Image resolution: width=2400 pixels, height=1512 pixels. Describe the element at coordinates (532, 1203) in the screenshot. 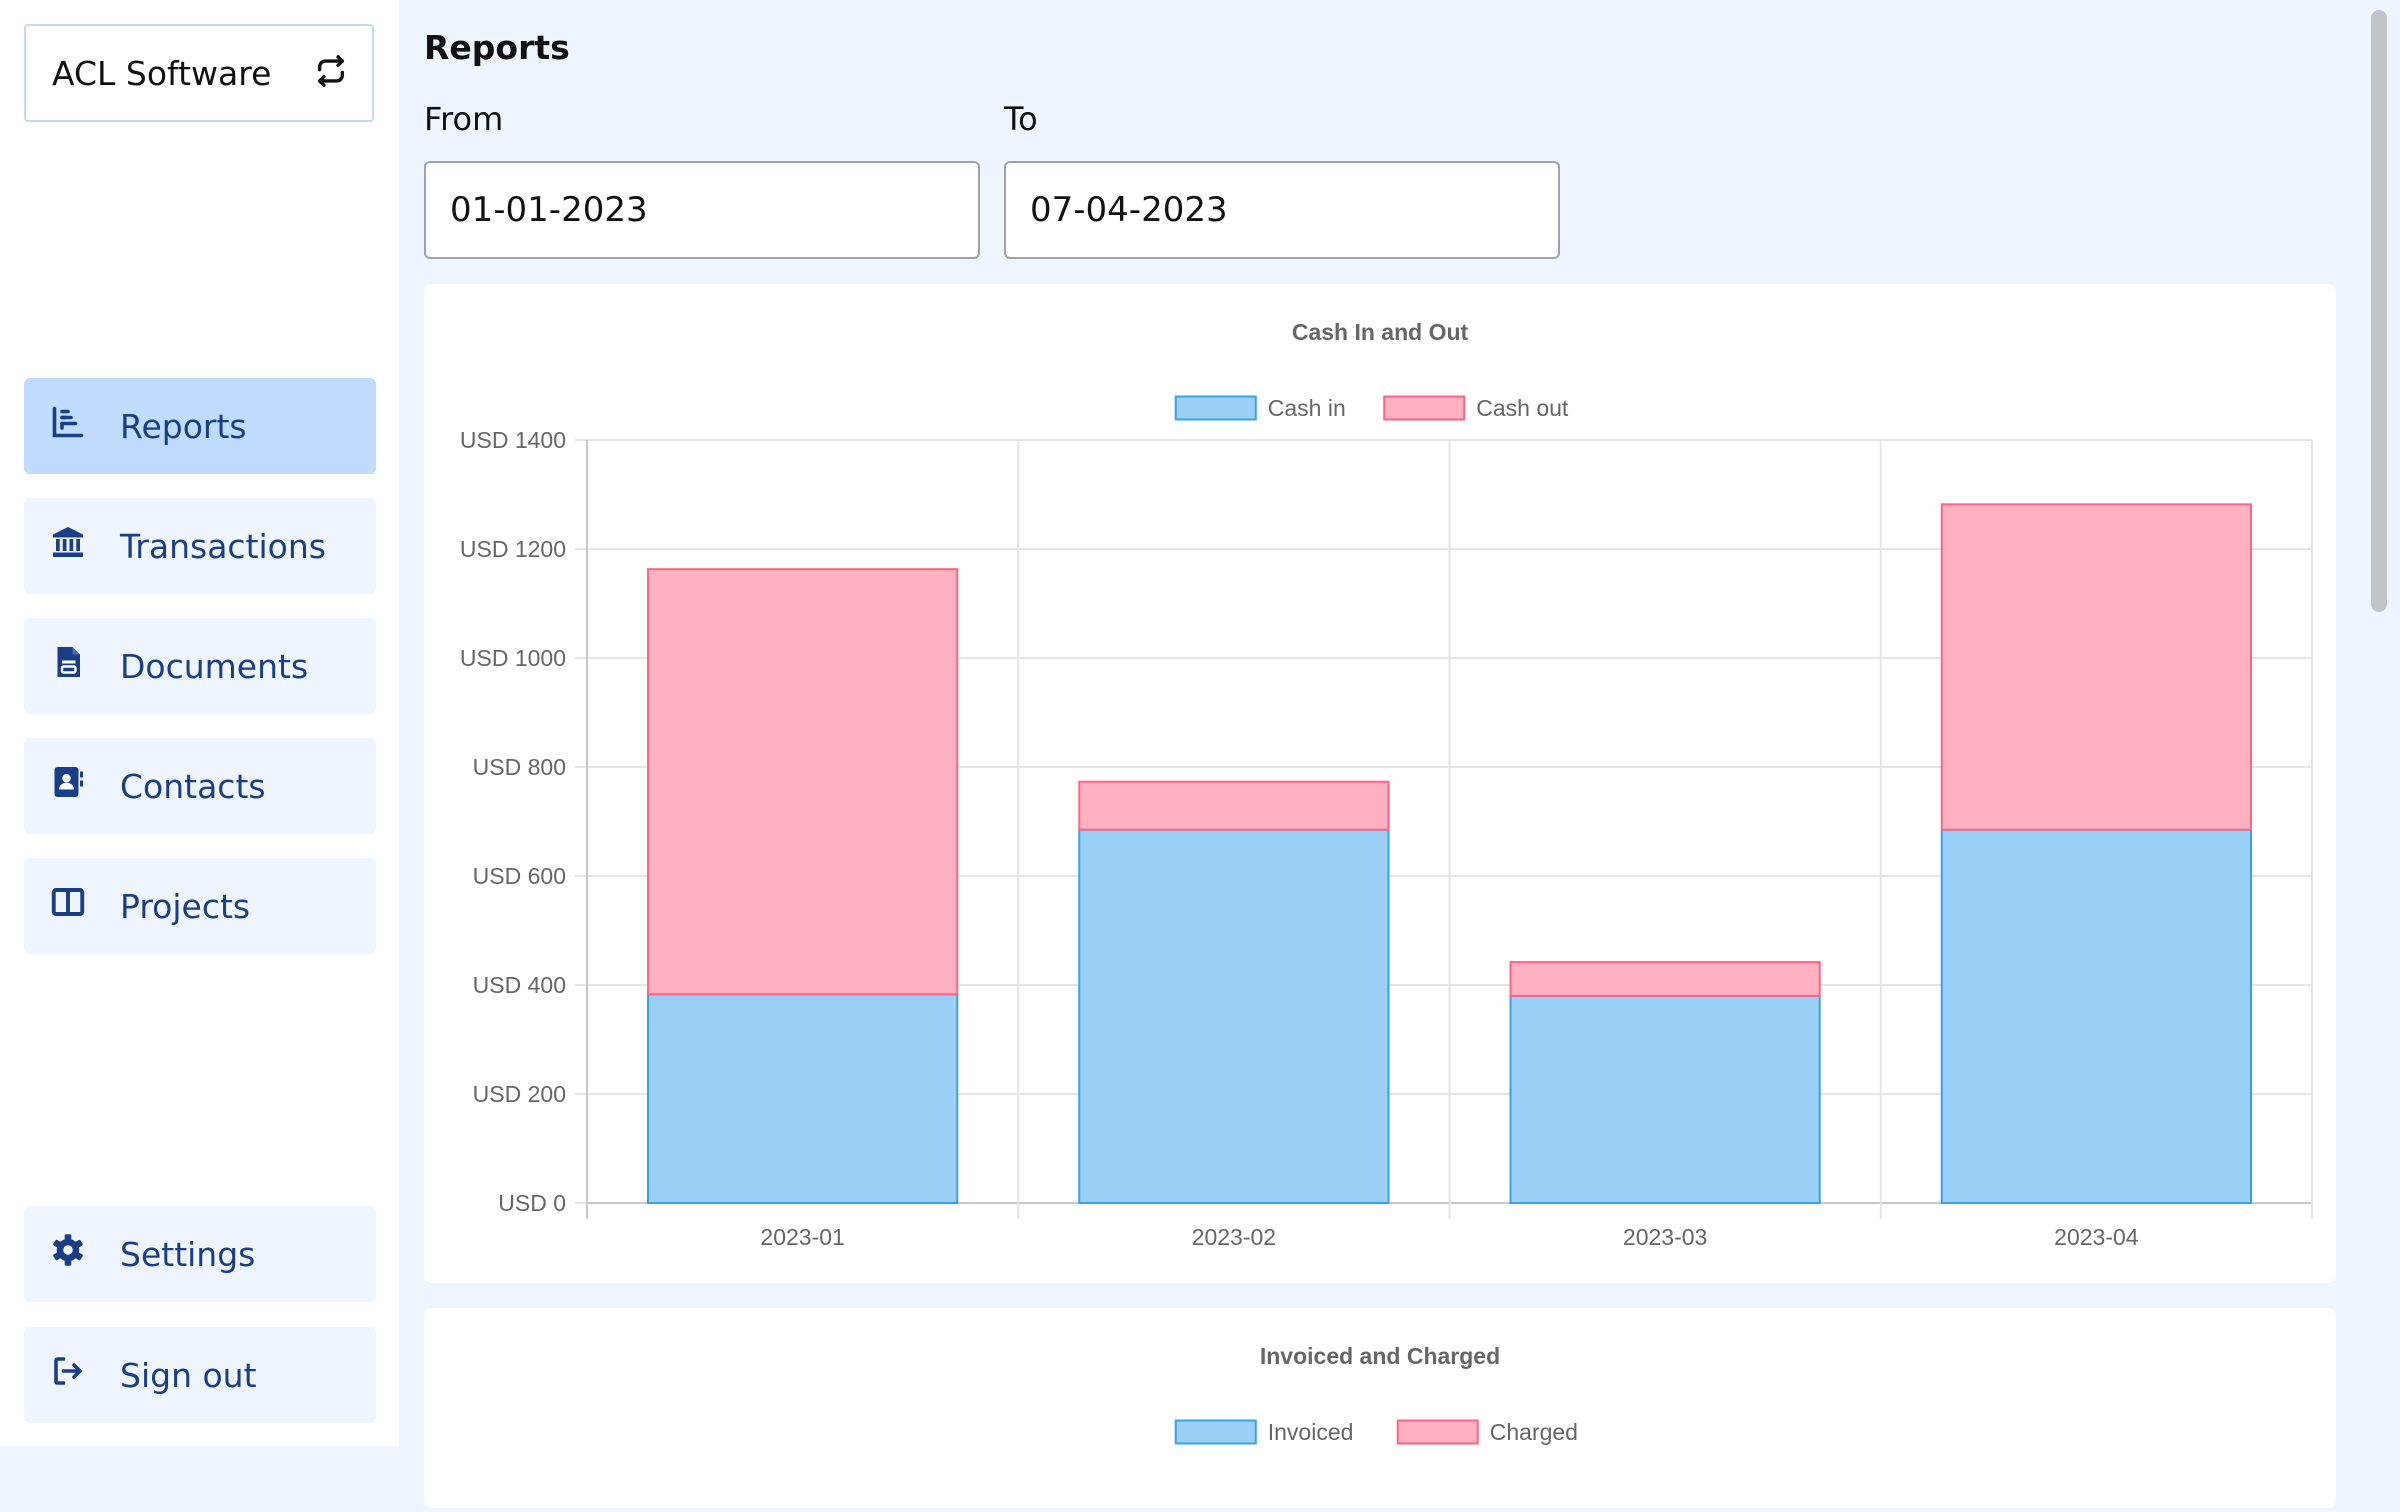

I see `y-tick-label: USD 0` at that location.